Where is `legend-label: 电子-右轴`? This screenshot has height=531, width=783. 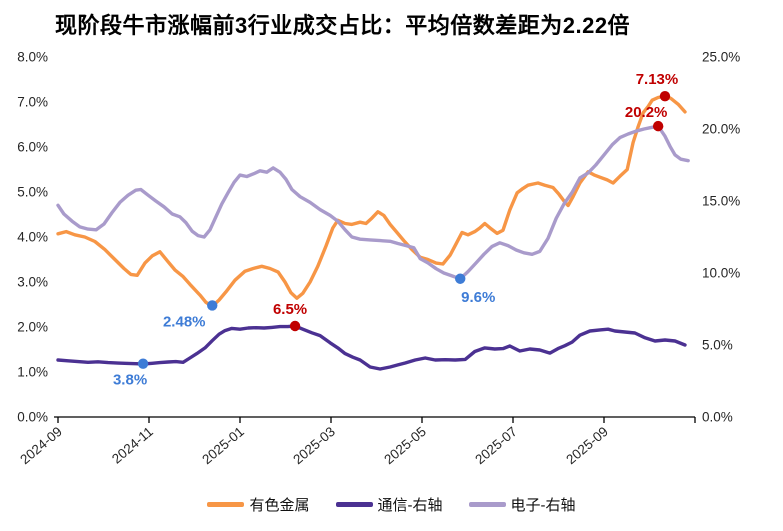 legend-label: 电子-右轴 is located at coordinates (543, 505).